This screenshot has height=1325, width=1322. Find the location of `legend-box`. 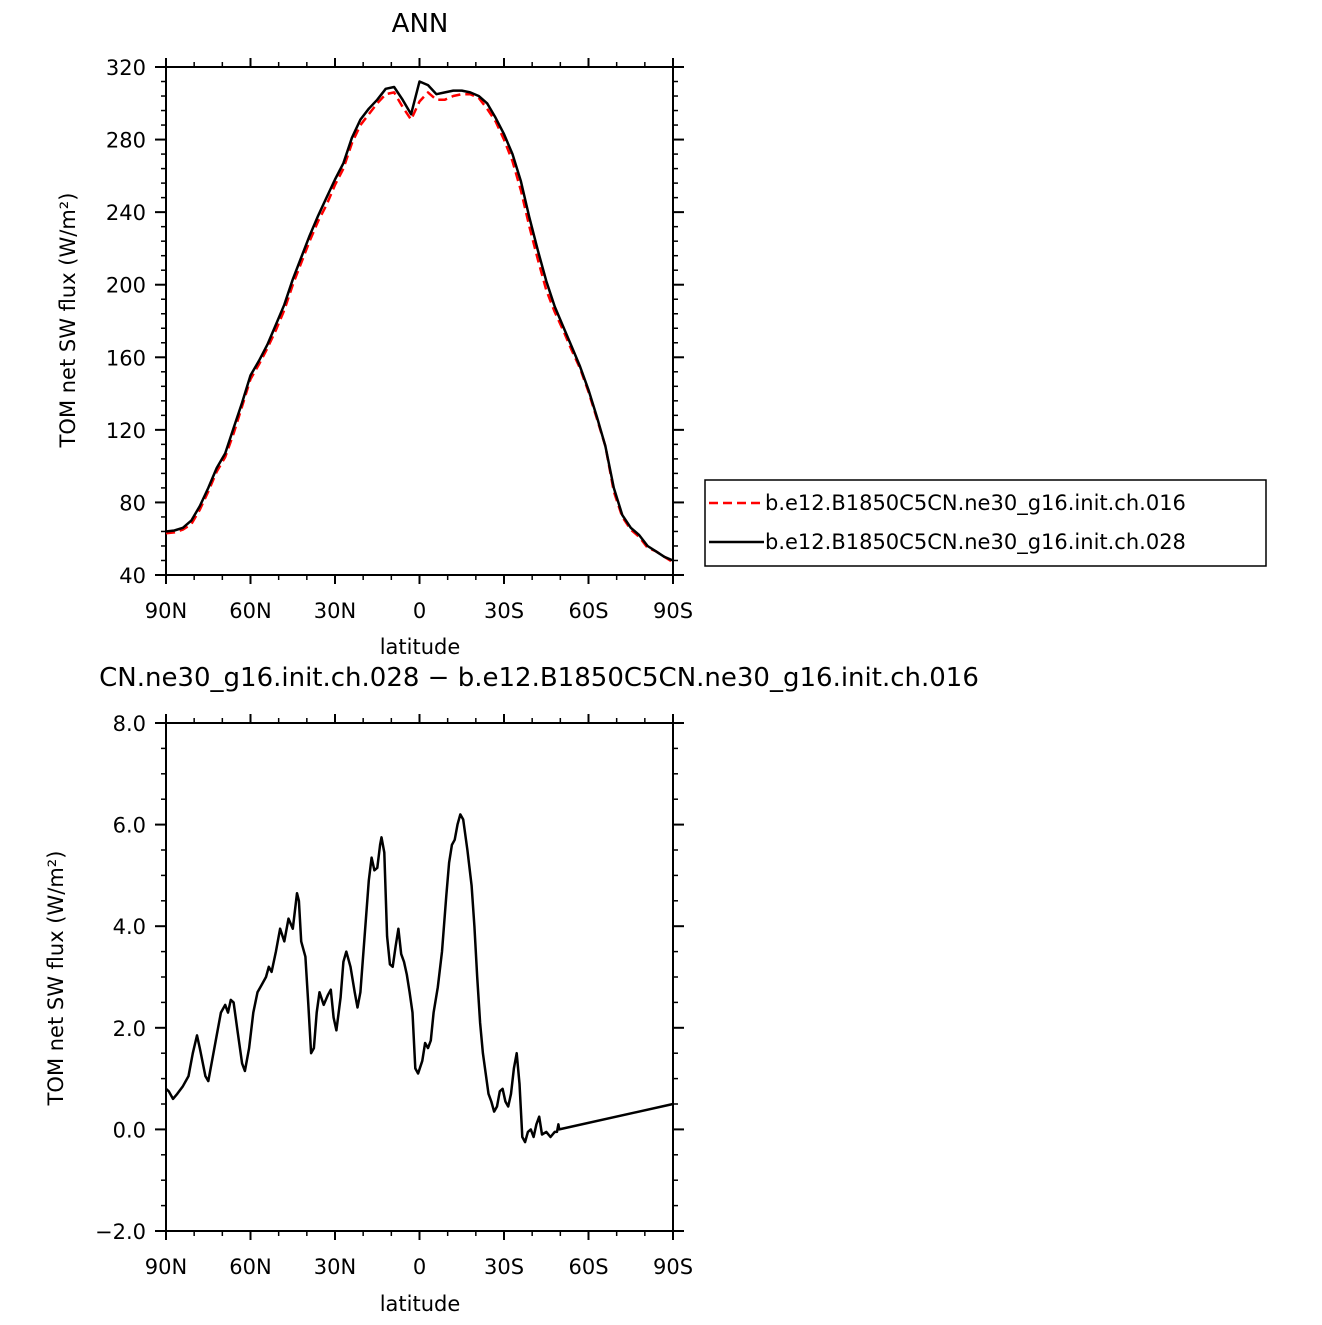

legend-box is located at coordinates (985, 523).